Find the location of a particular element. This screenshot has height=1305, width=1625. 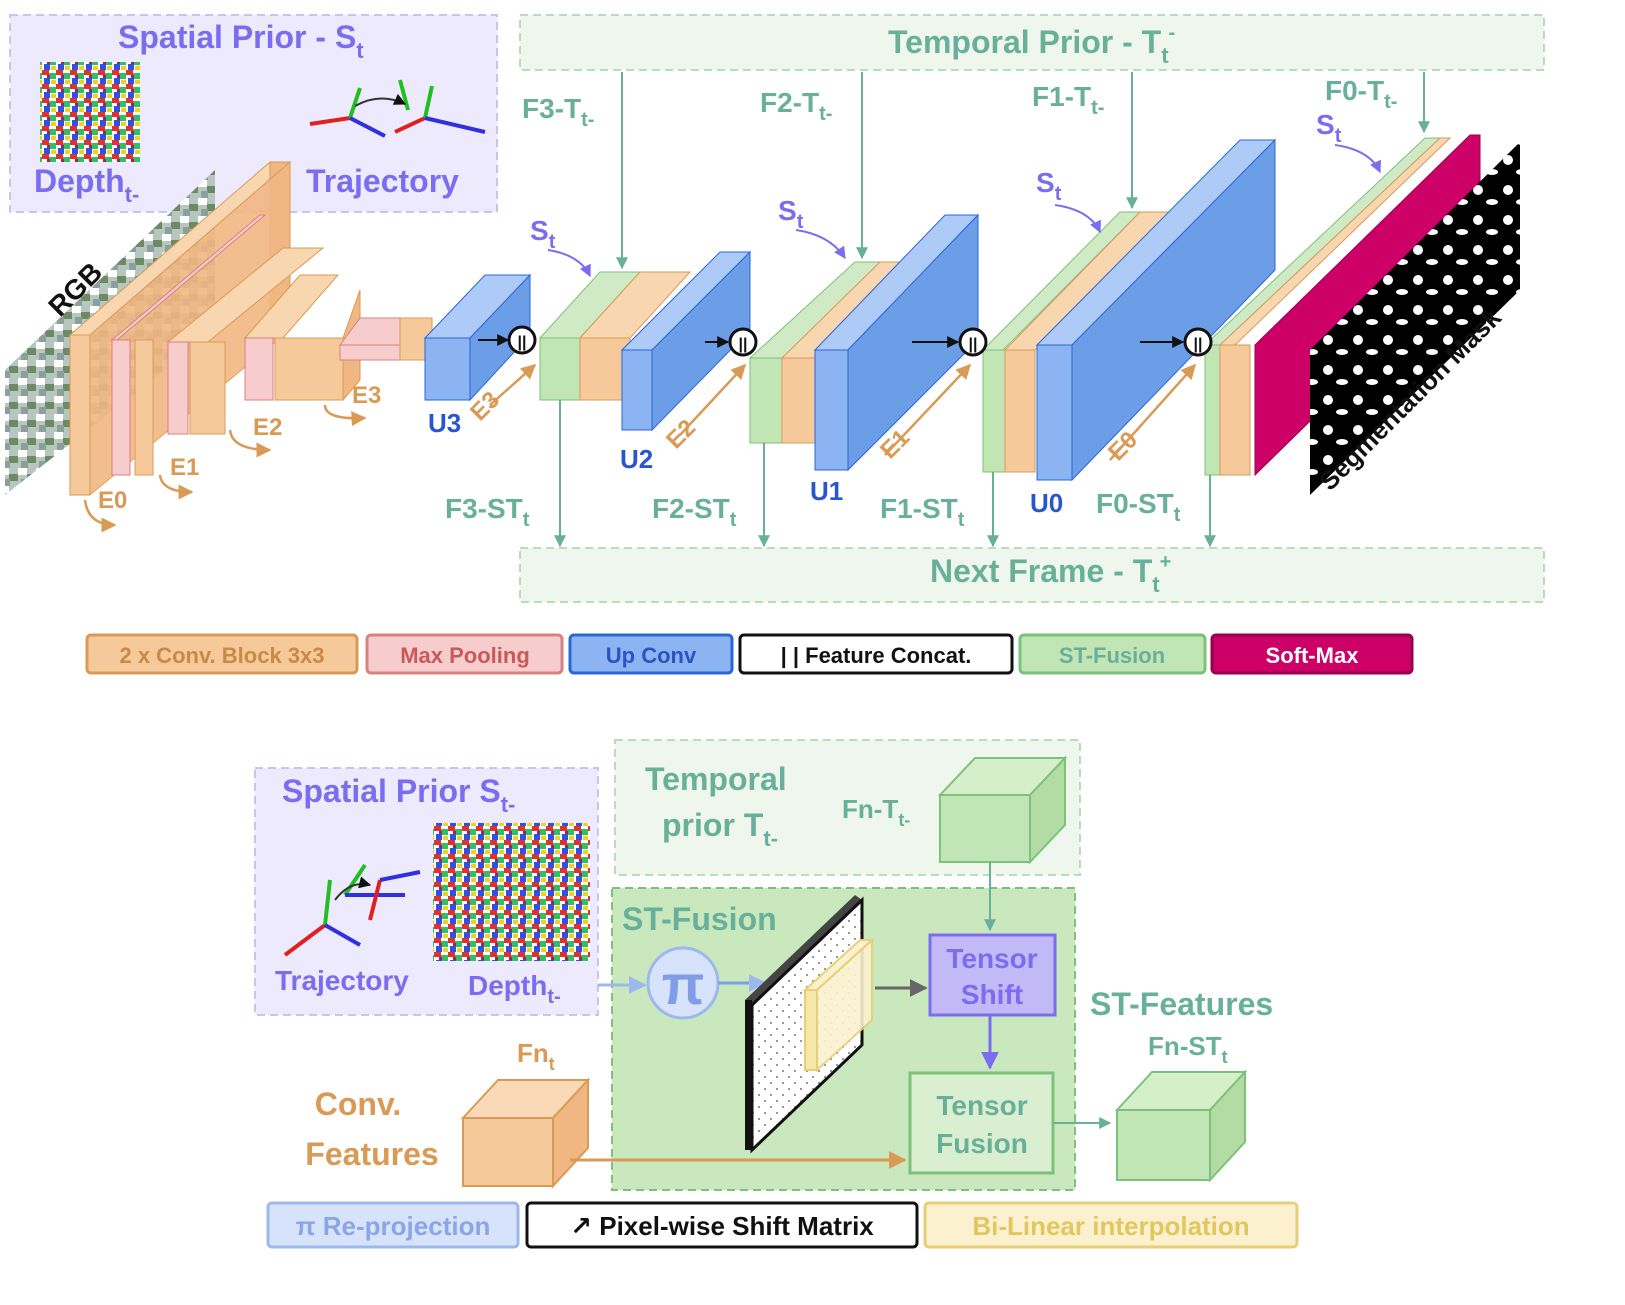

svg-text: Up Conv is located at coordinates (651, 655).